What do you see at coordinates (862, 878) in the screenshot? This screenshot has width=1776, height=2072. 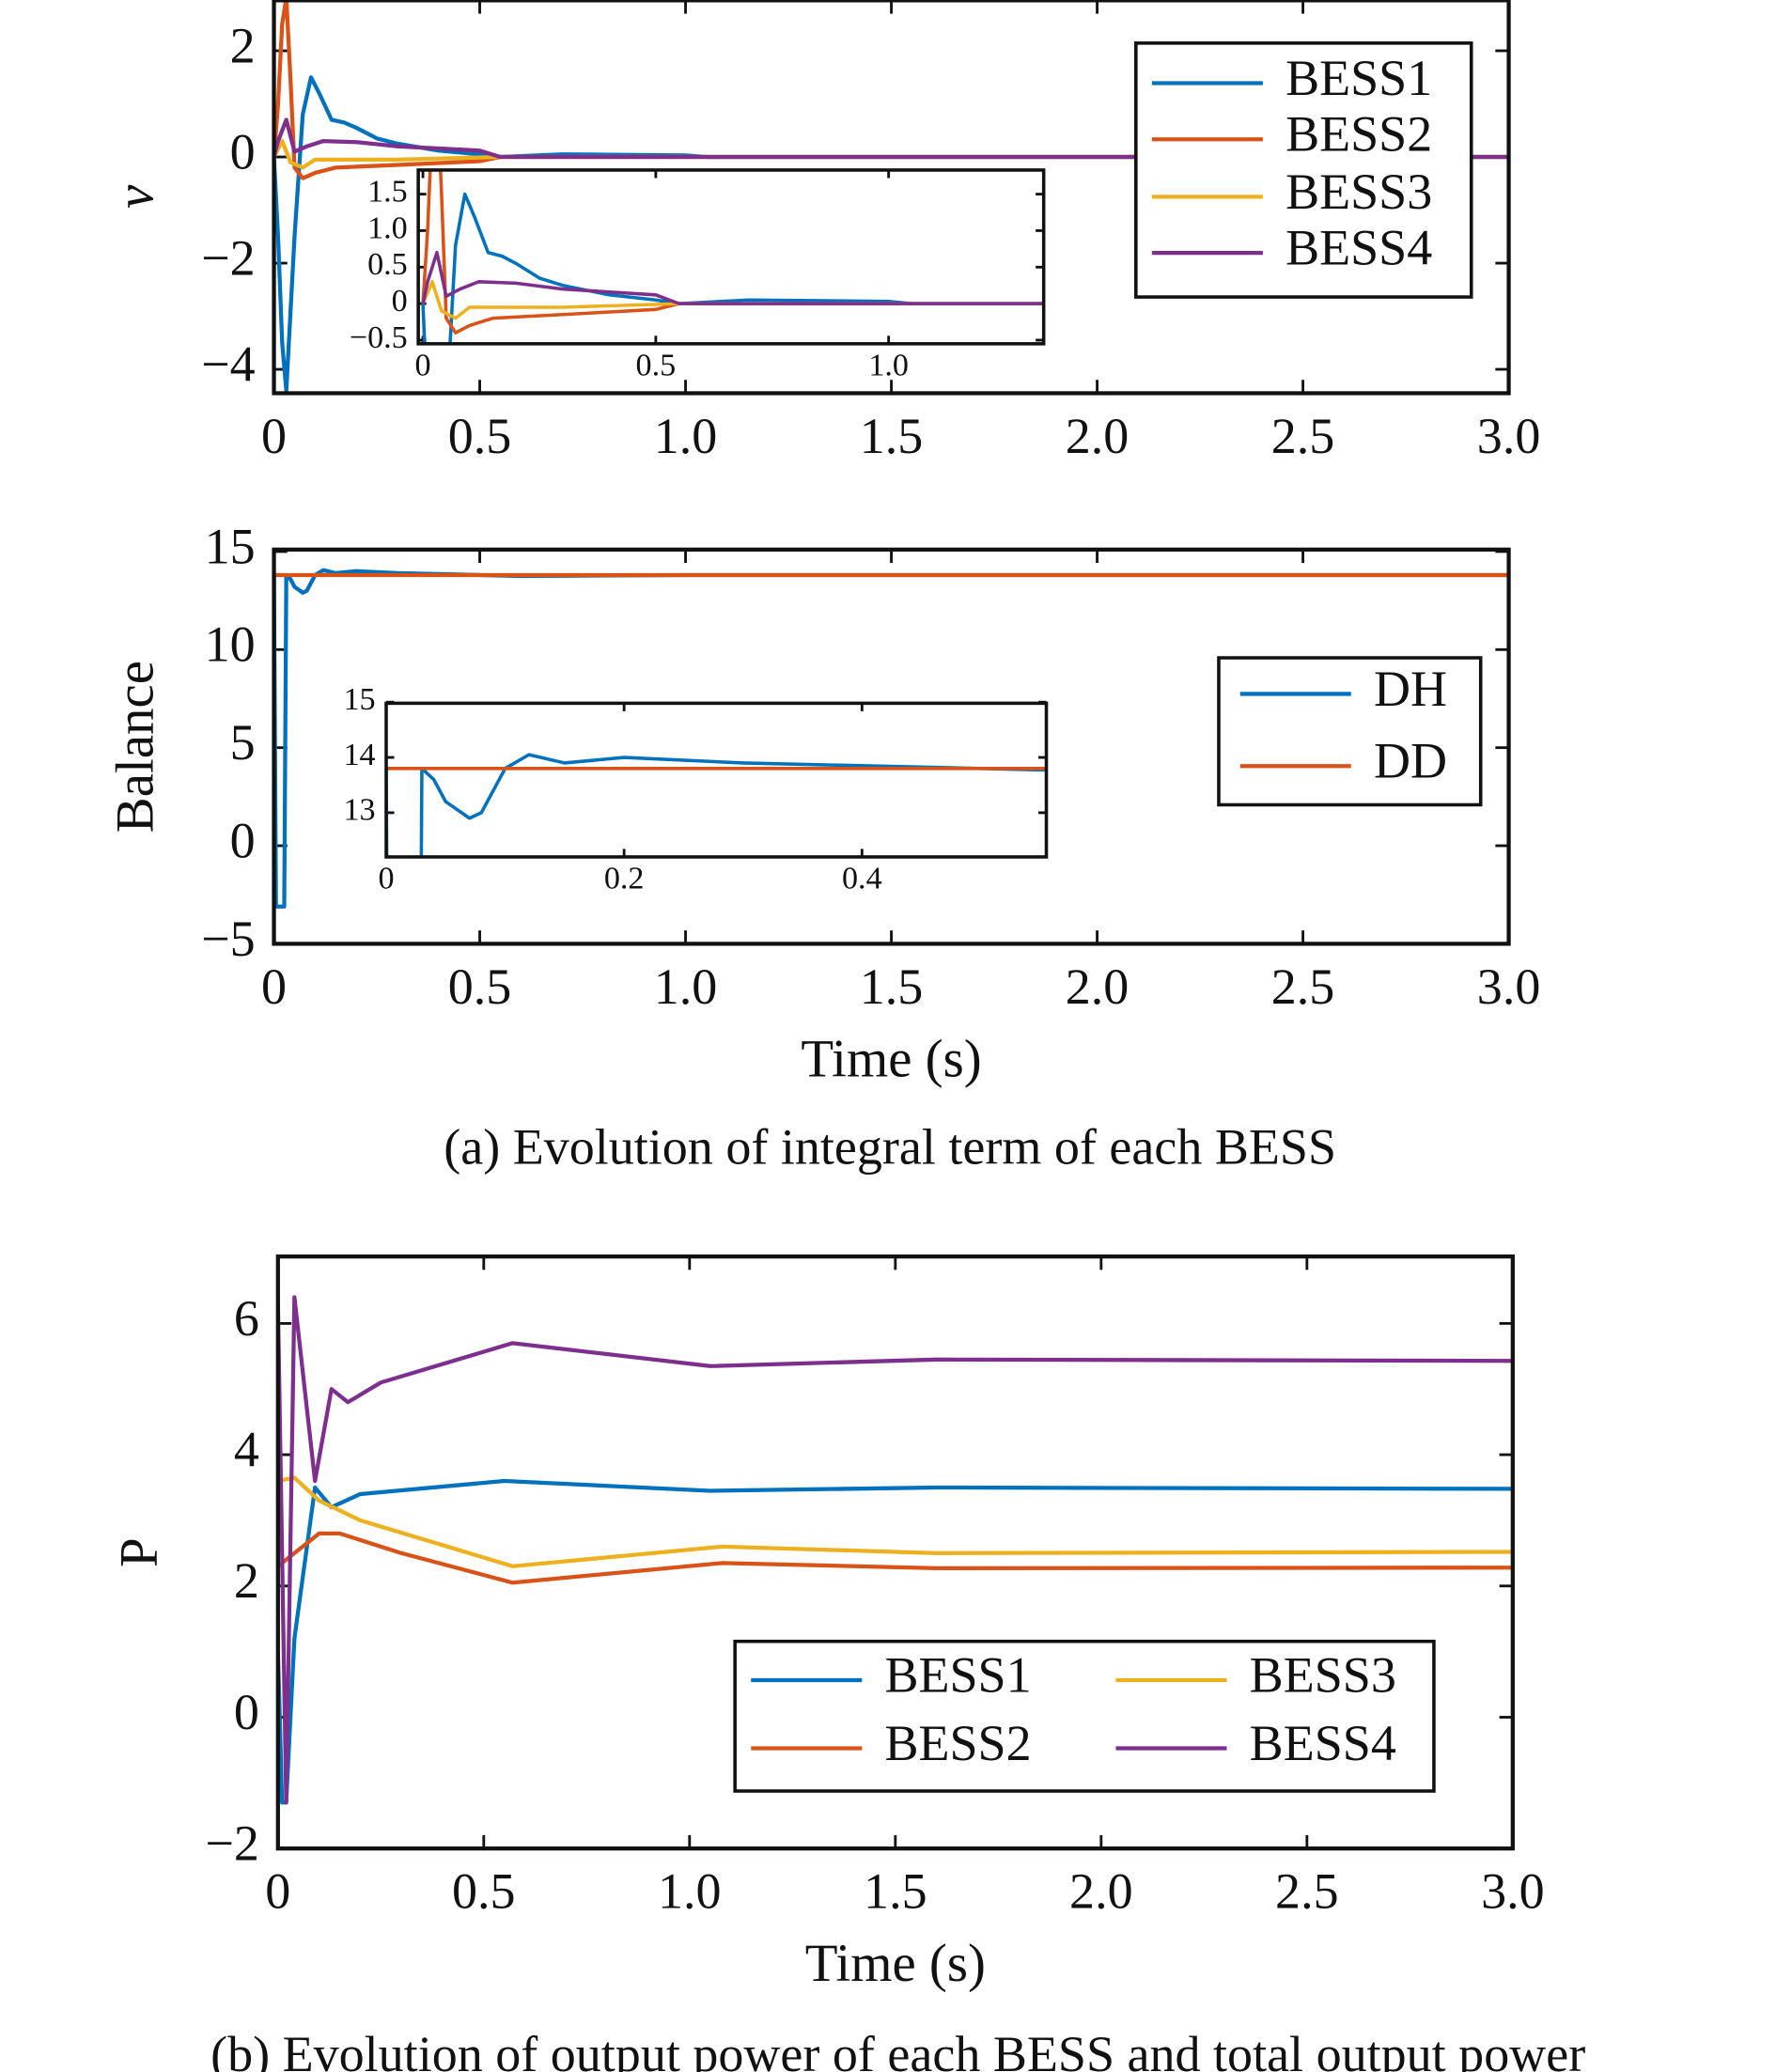 I see `x-tick-label: 0.4` at bounding box center [862, 878].